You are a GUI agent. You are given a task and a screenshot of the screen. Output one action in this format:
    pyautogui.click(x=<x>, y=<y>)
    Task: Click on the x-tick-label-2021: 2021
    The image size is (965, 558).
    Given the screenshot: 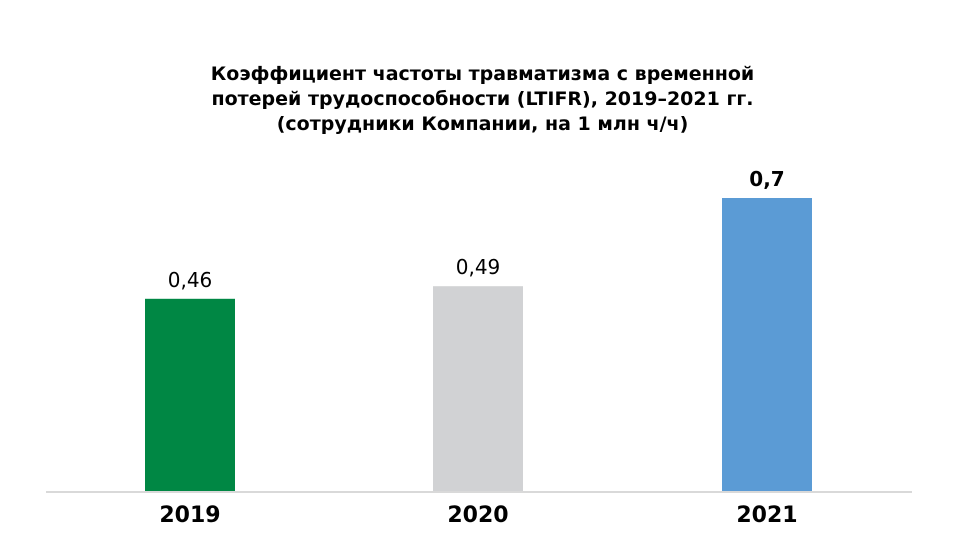 What is the action you would take?
    pyautogui.click(x=766, y=515)
    